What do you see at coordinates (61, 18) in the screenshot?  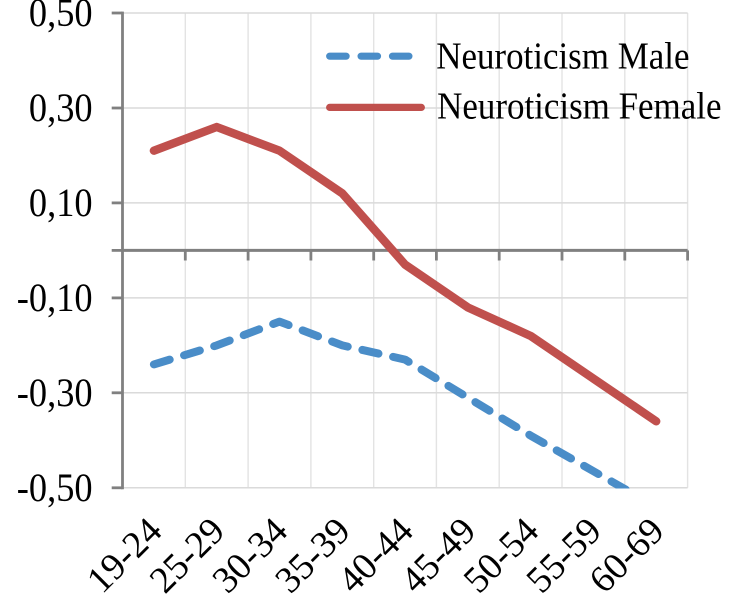 I see `svg-text: 0,50` at bounding box center [61, 18].